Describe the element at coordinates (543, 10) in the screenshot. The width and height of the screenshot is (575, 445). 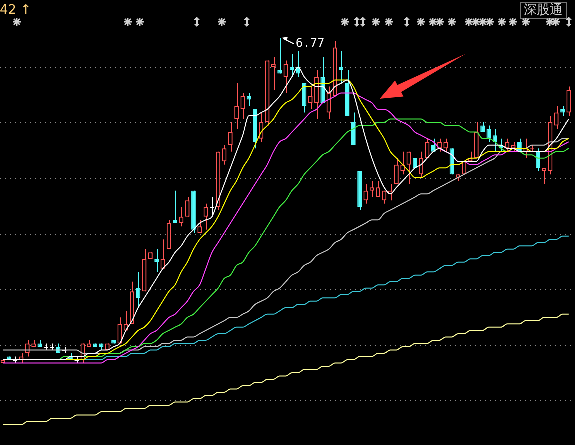
I see `text: 深股通` at that location.